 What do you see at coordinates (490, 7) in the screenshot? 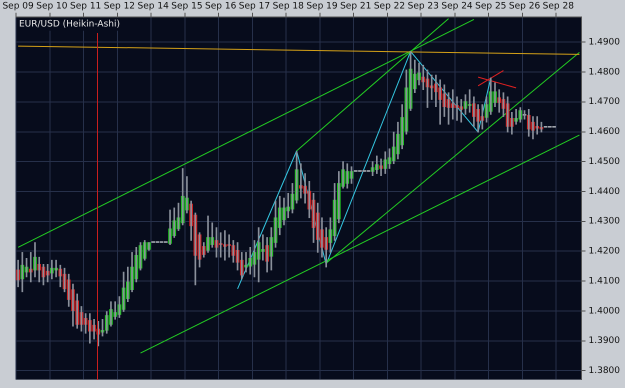
I see `x-tick-label: Sep 25` at bounding box center [490, 7].